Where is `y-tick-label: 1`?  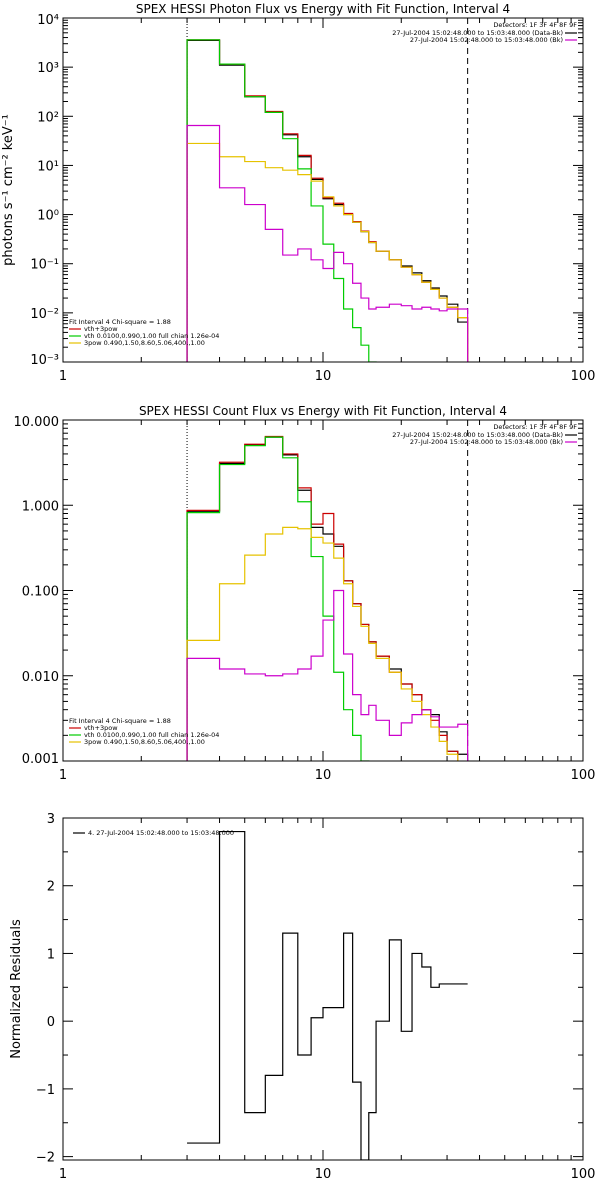
y-tick-label: 1 is located at coordinates (51, 954).